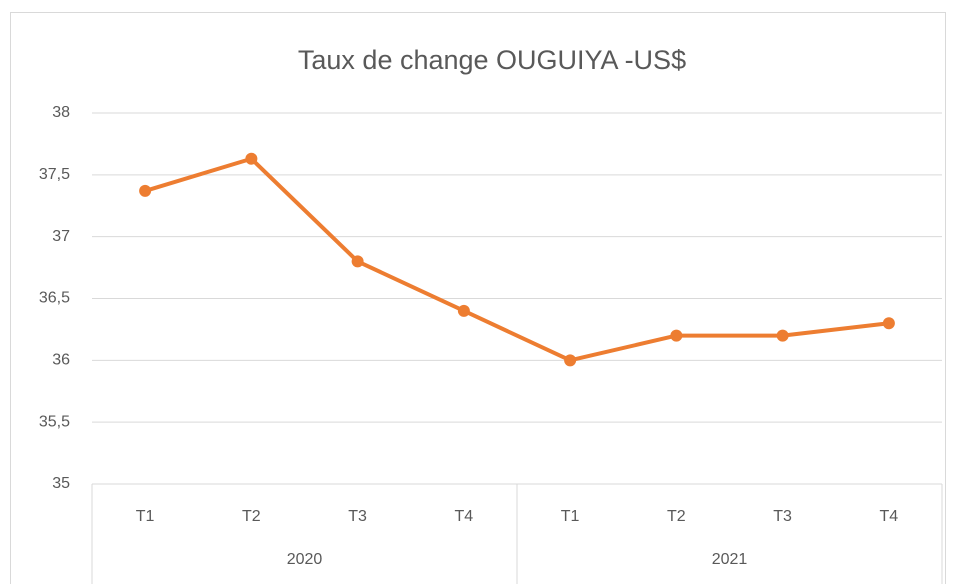  What do you see at coordinates (61, 236) in the screenshot?
I see `y-tick-label: 37` at bounding box center [61, 236].